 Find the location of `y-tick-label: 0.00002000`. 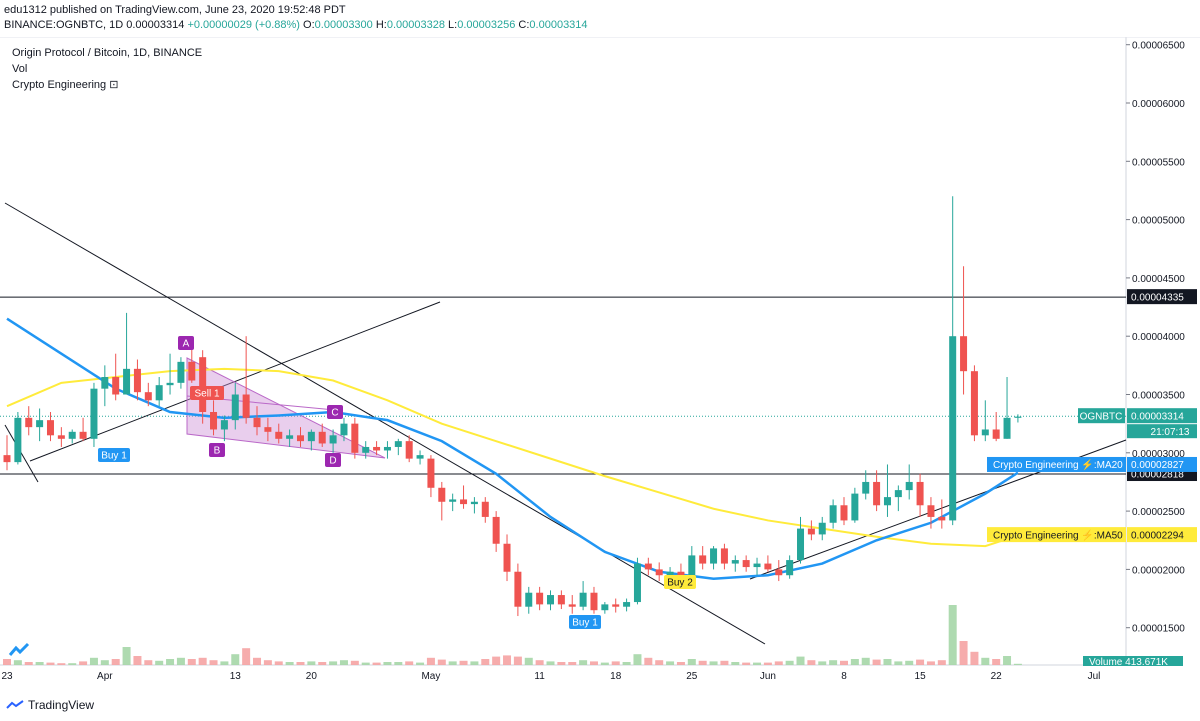

y-tick-label: 0.00002000 is located at coordinates (1158, 570).